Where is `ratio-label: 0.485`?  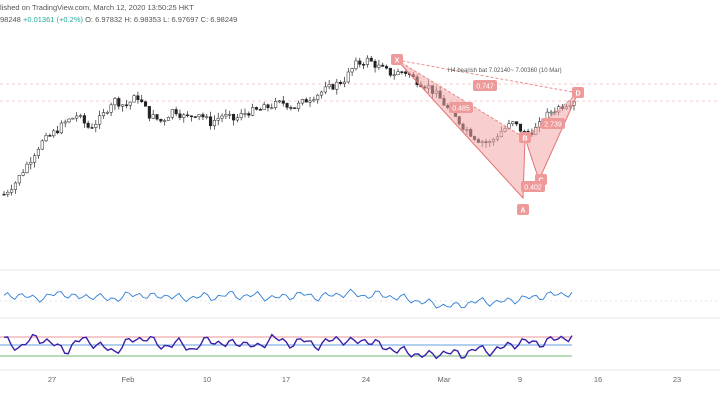
ratio-label: 0.485 is located at coordinates (461, 109).